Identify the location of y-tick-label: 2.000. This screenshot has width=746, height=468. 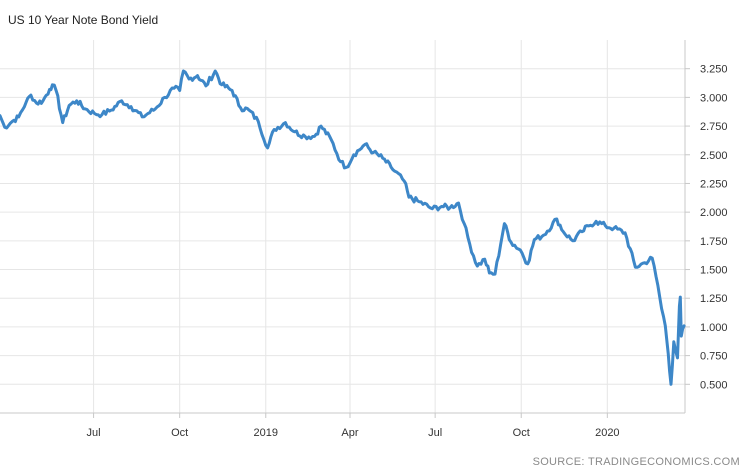
(714, 213).